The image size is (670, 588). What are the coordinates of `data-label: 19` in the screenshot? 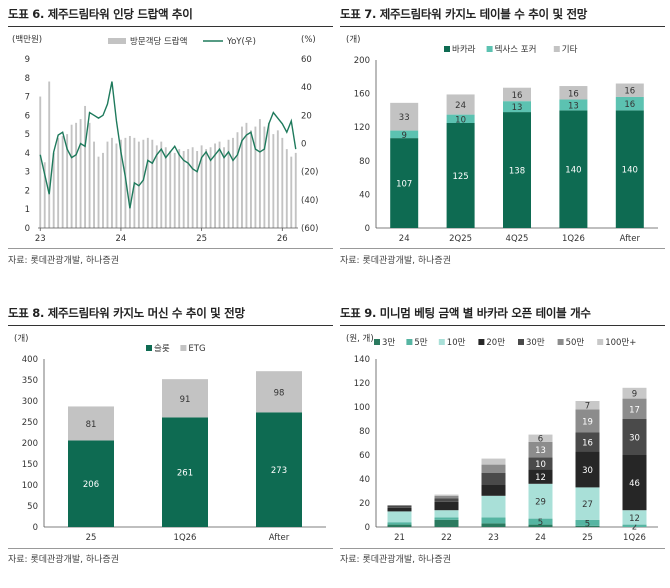 It's located at (587, 422).